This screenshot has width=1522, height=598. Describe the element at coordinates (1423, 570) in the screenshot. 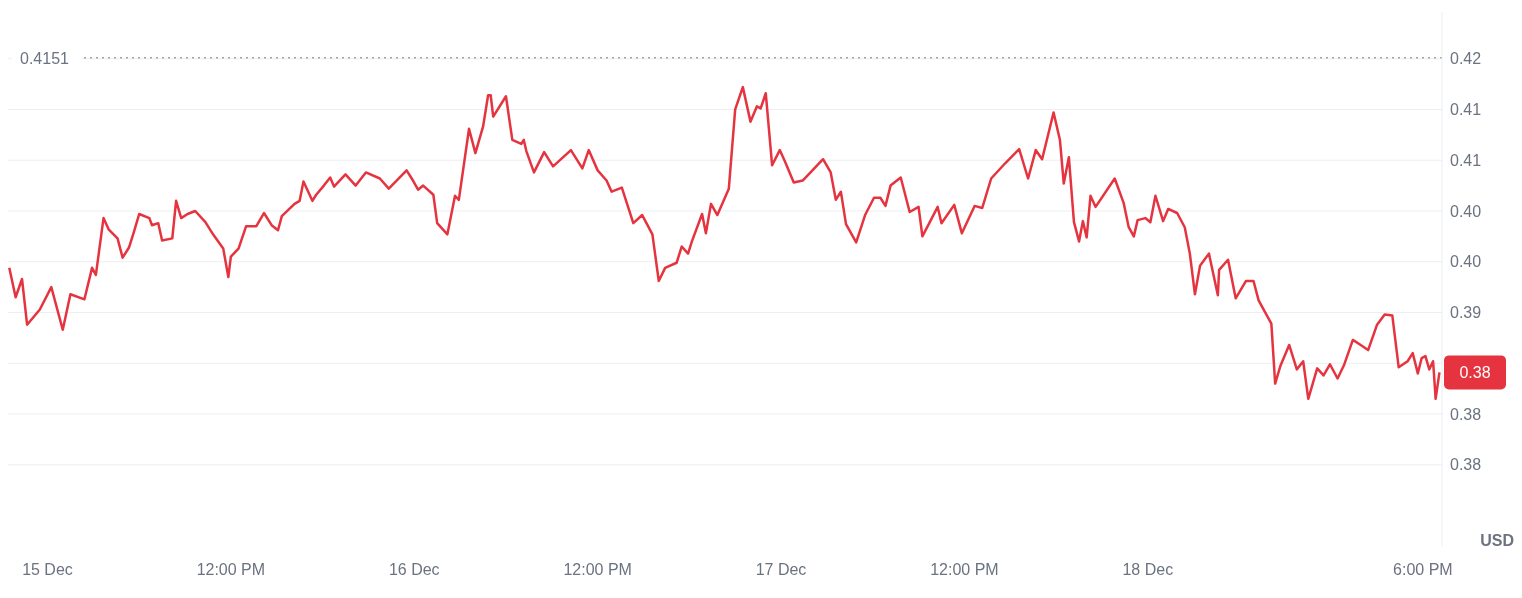

I see `x-tick-label: 6:00 PM` at that location.